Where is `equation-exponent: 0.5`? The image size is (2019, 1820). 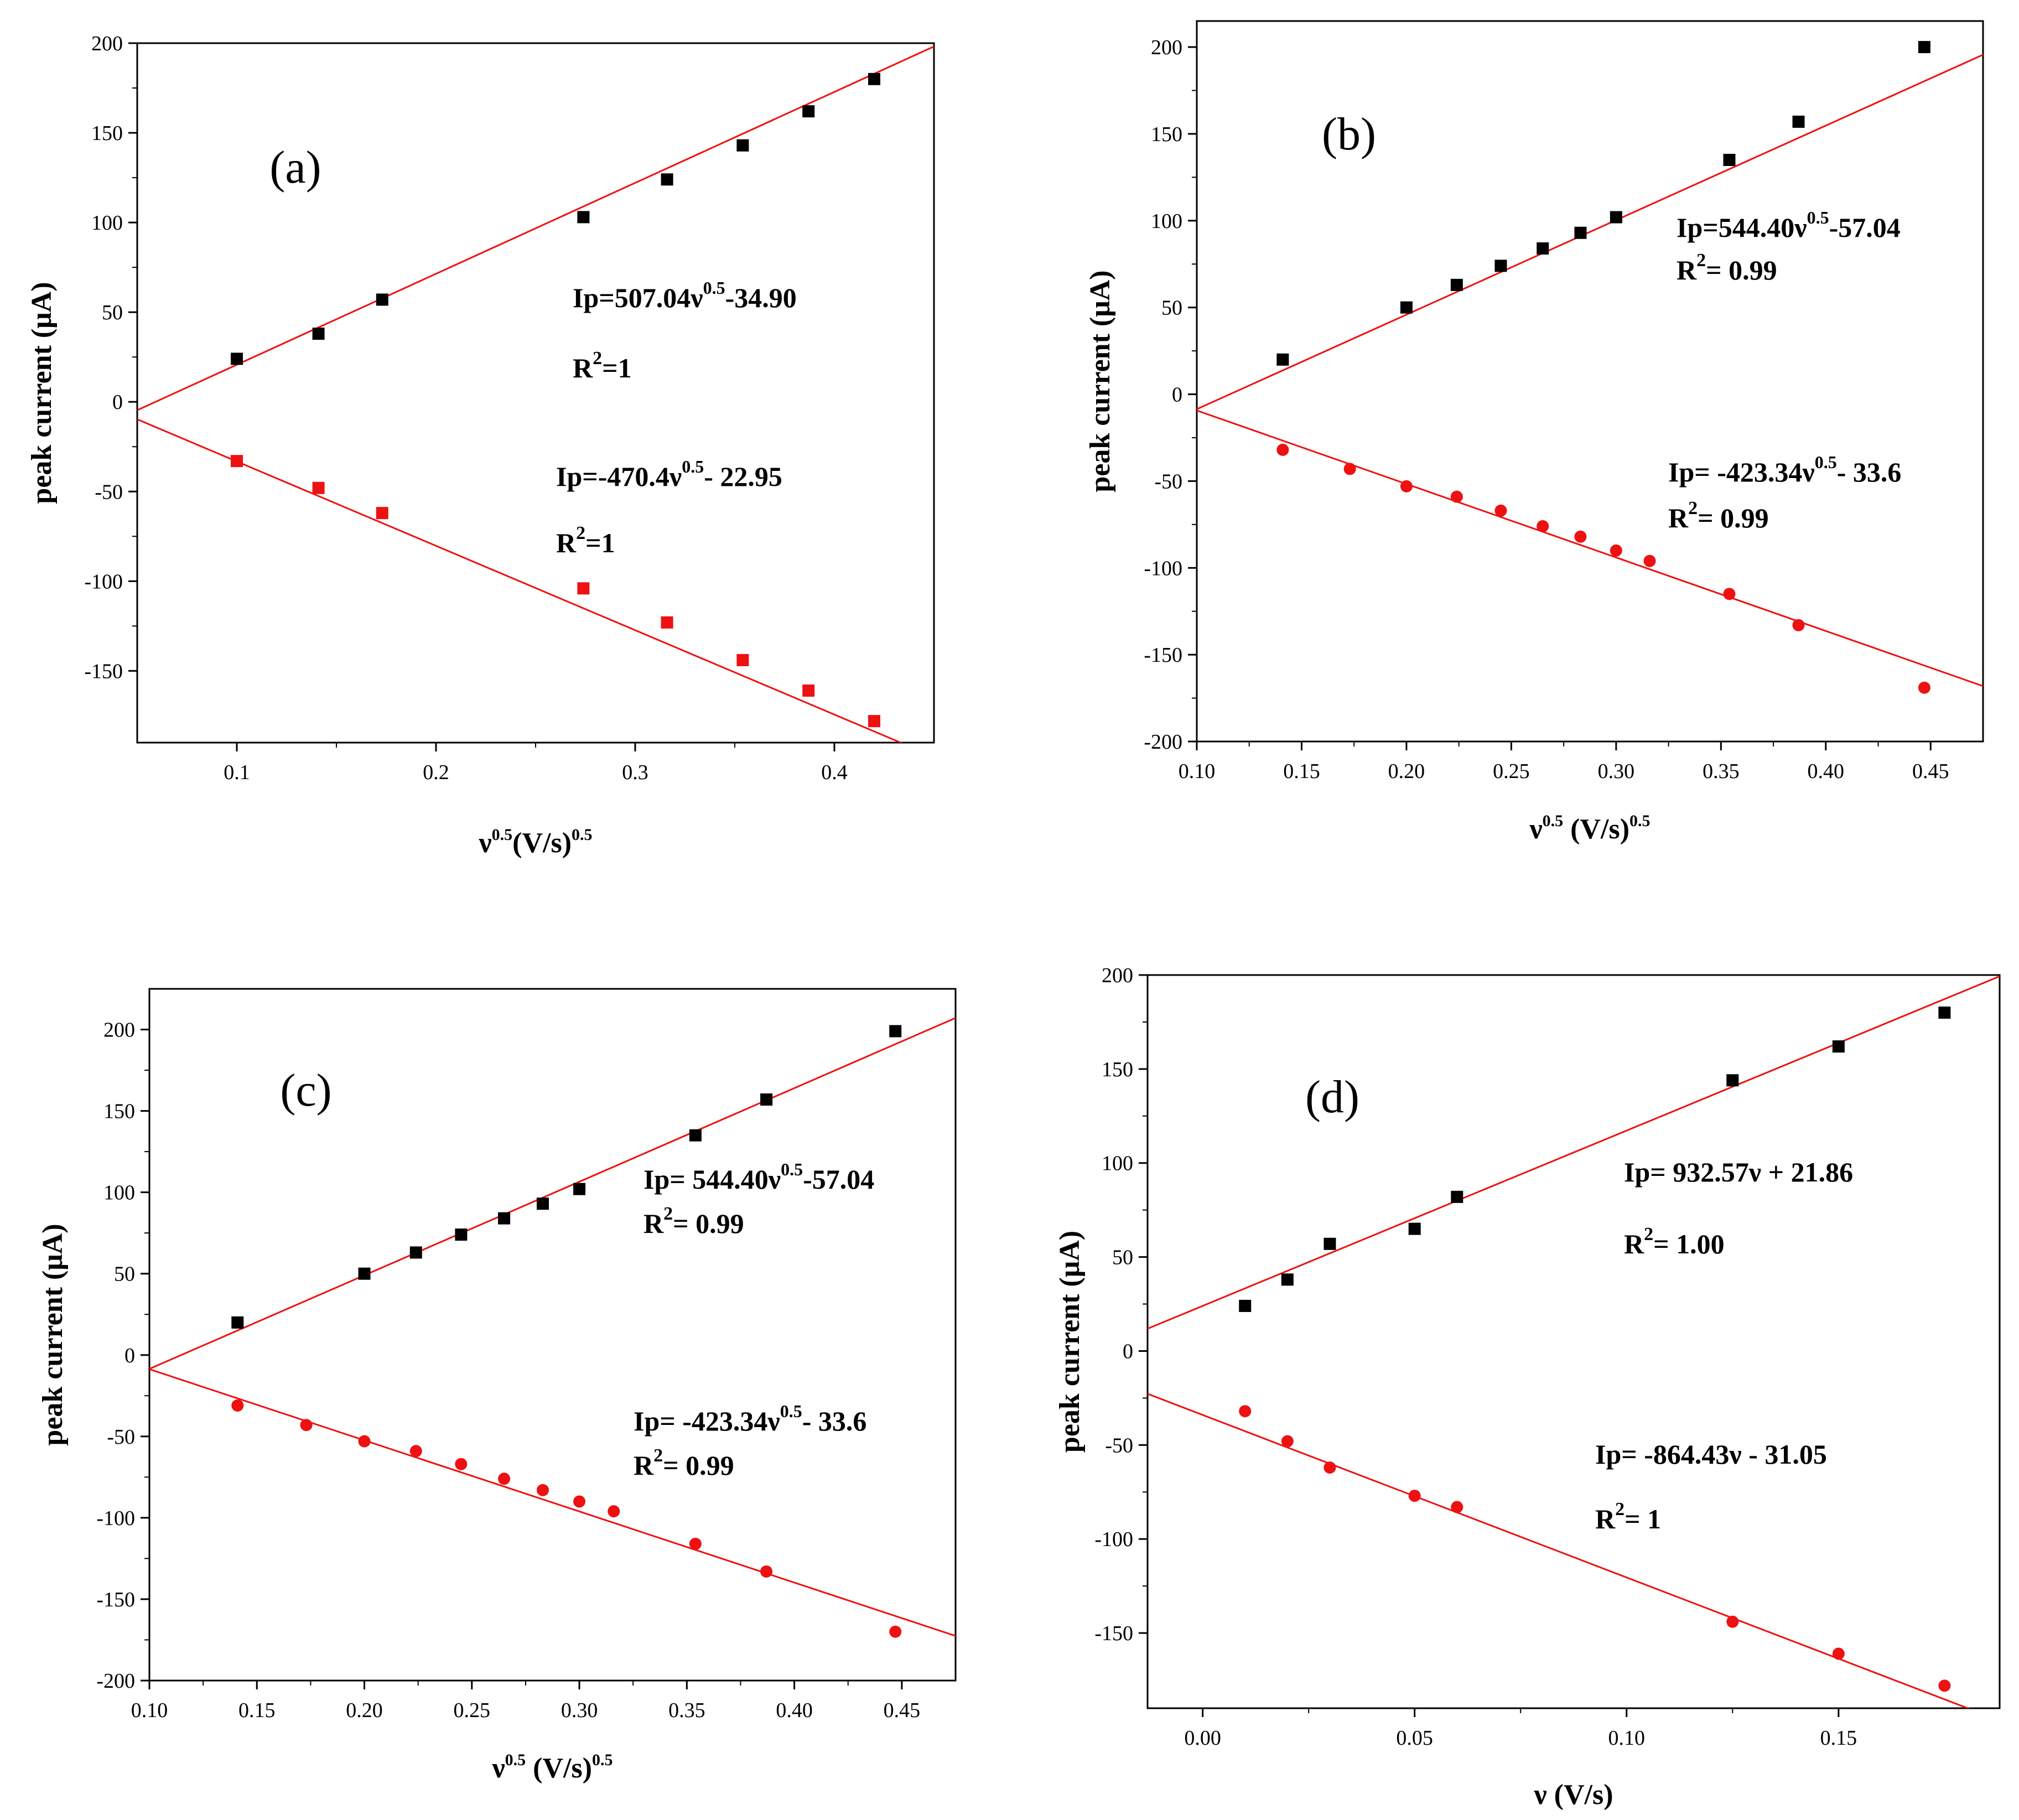 equation-exponent: 0.5 is located at coordinates (1826, 462).